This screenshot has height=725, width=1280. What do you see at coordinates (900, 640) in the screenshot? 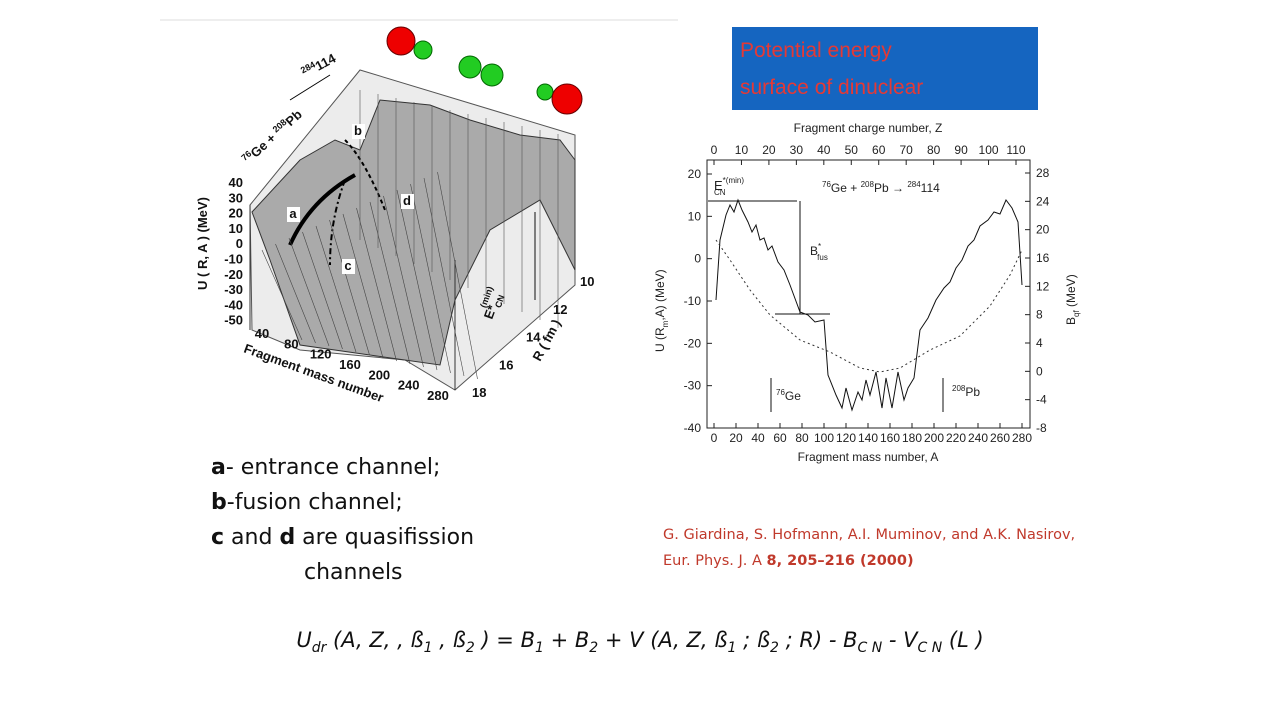
I see `formula-part: - V` at bounding box center [900, 640].